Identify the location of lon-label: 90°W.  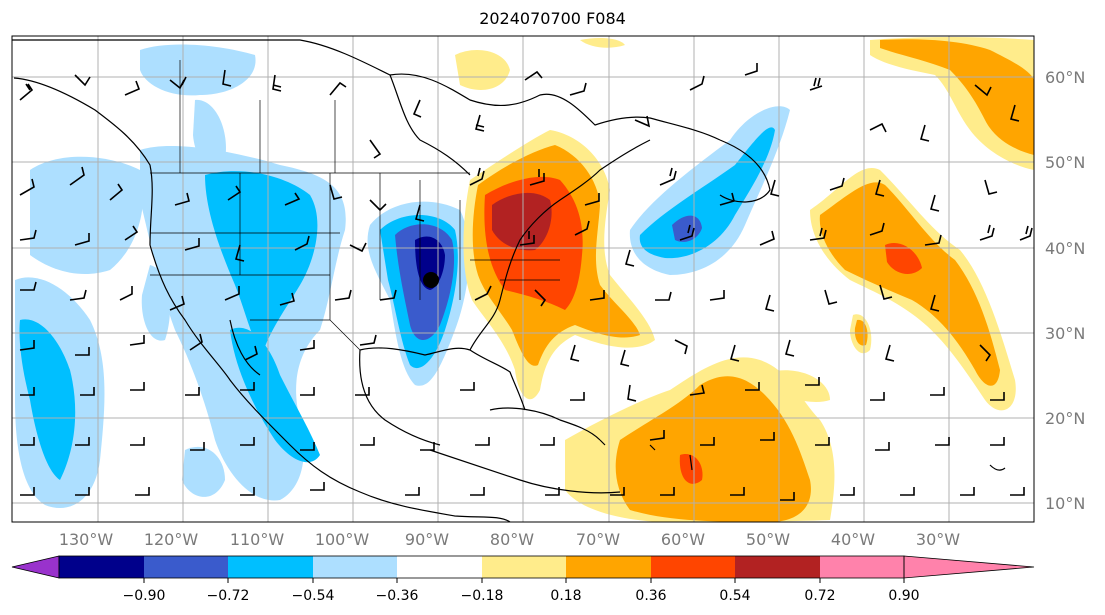
(427, 539).